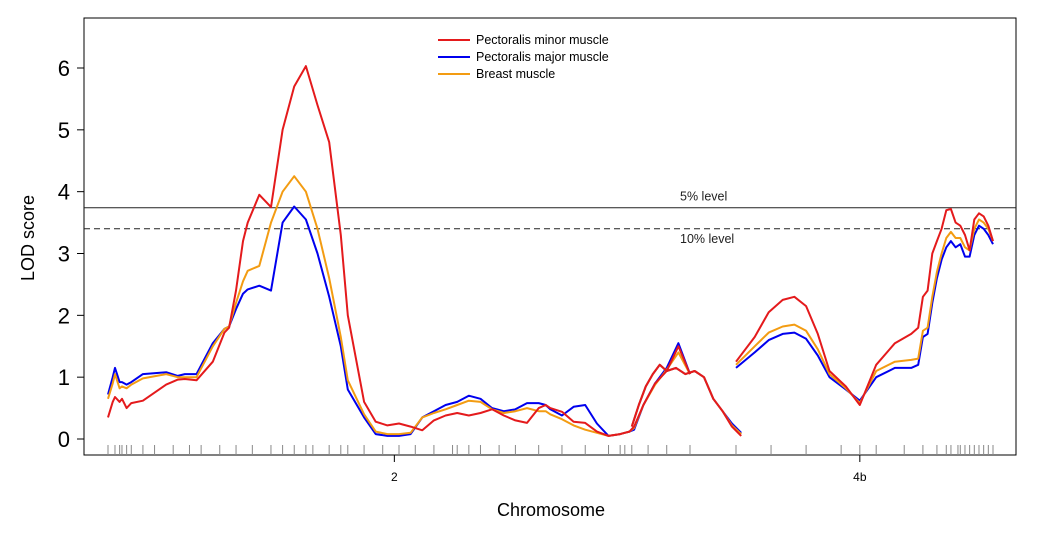  Describe the element at coordinates (64, 130) in the screenshot. I see `y-tick-label: 5` at that location.